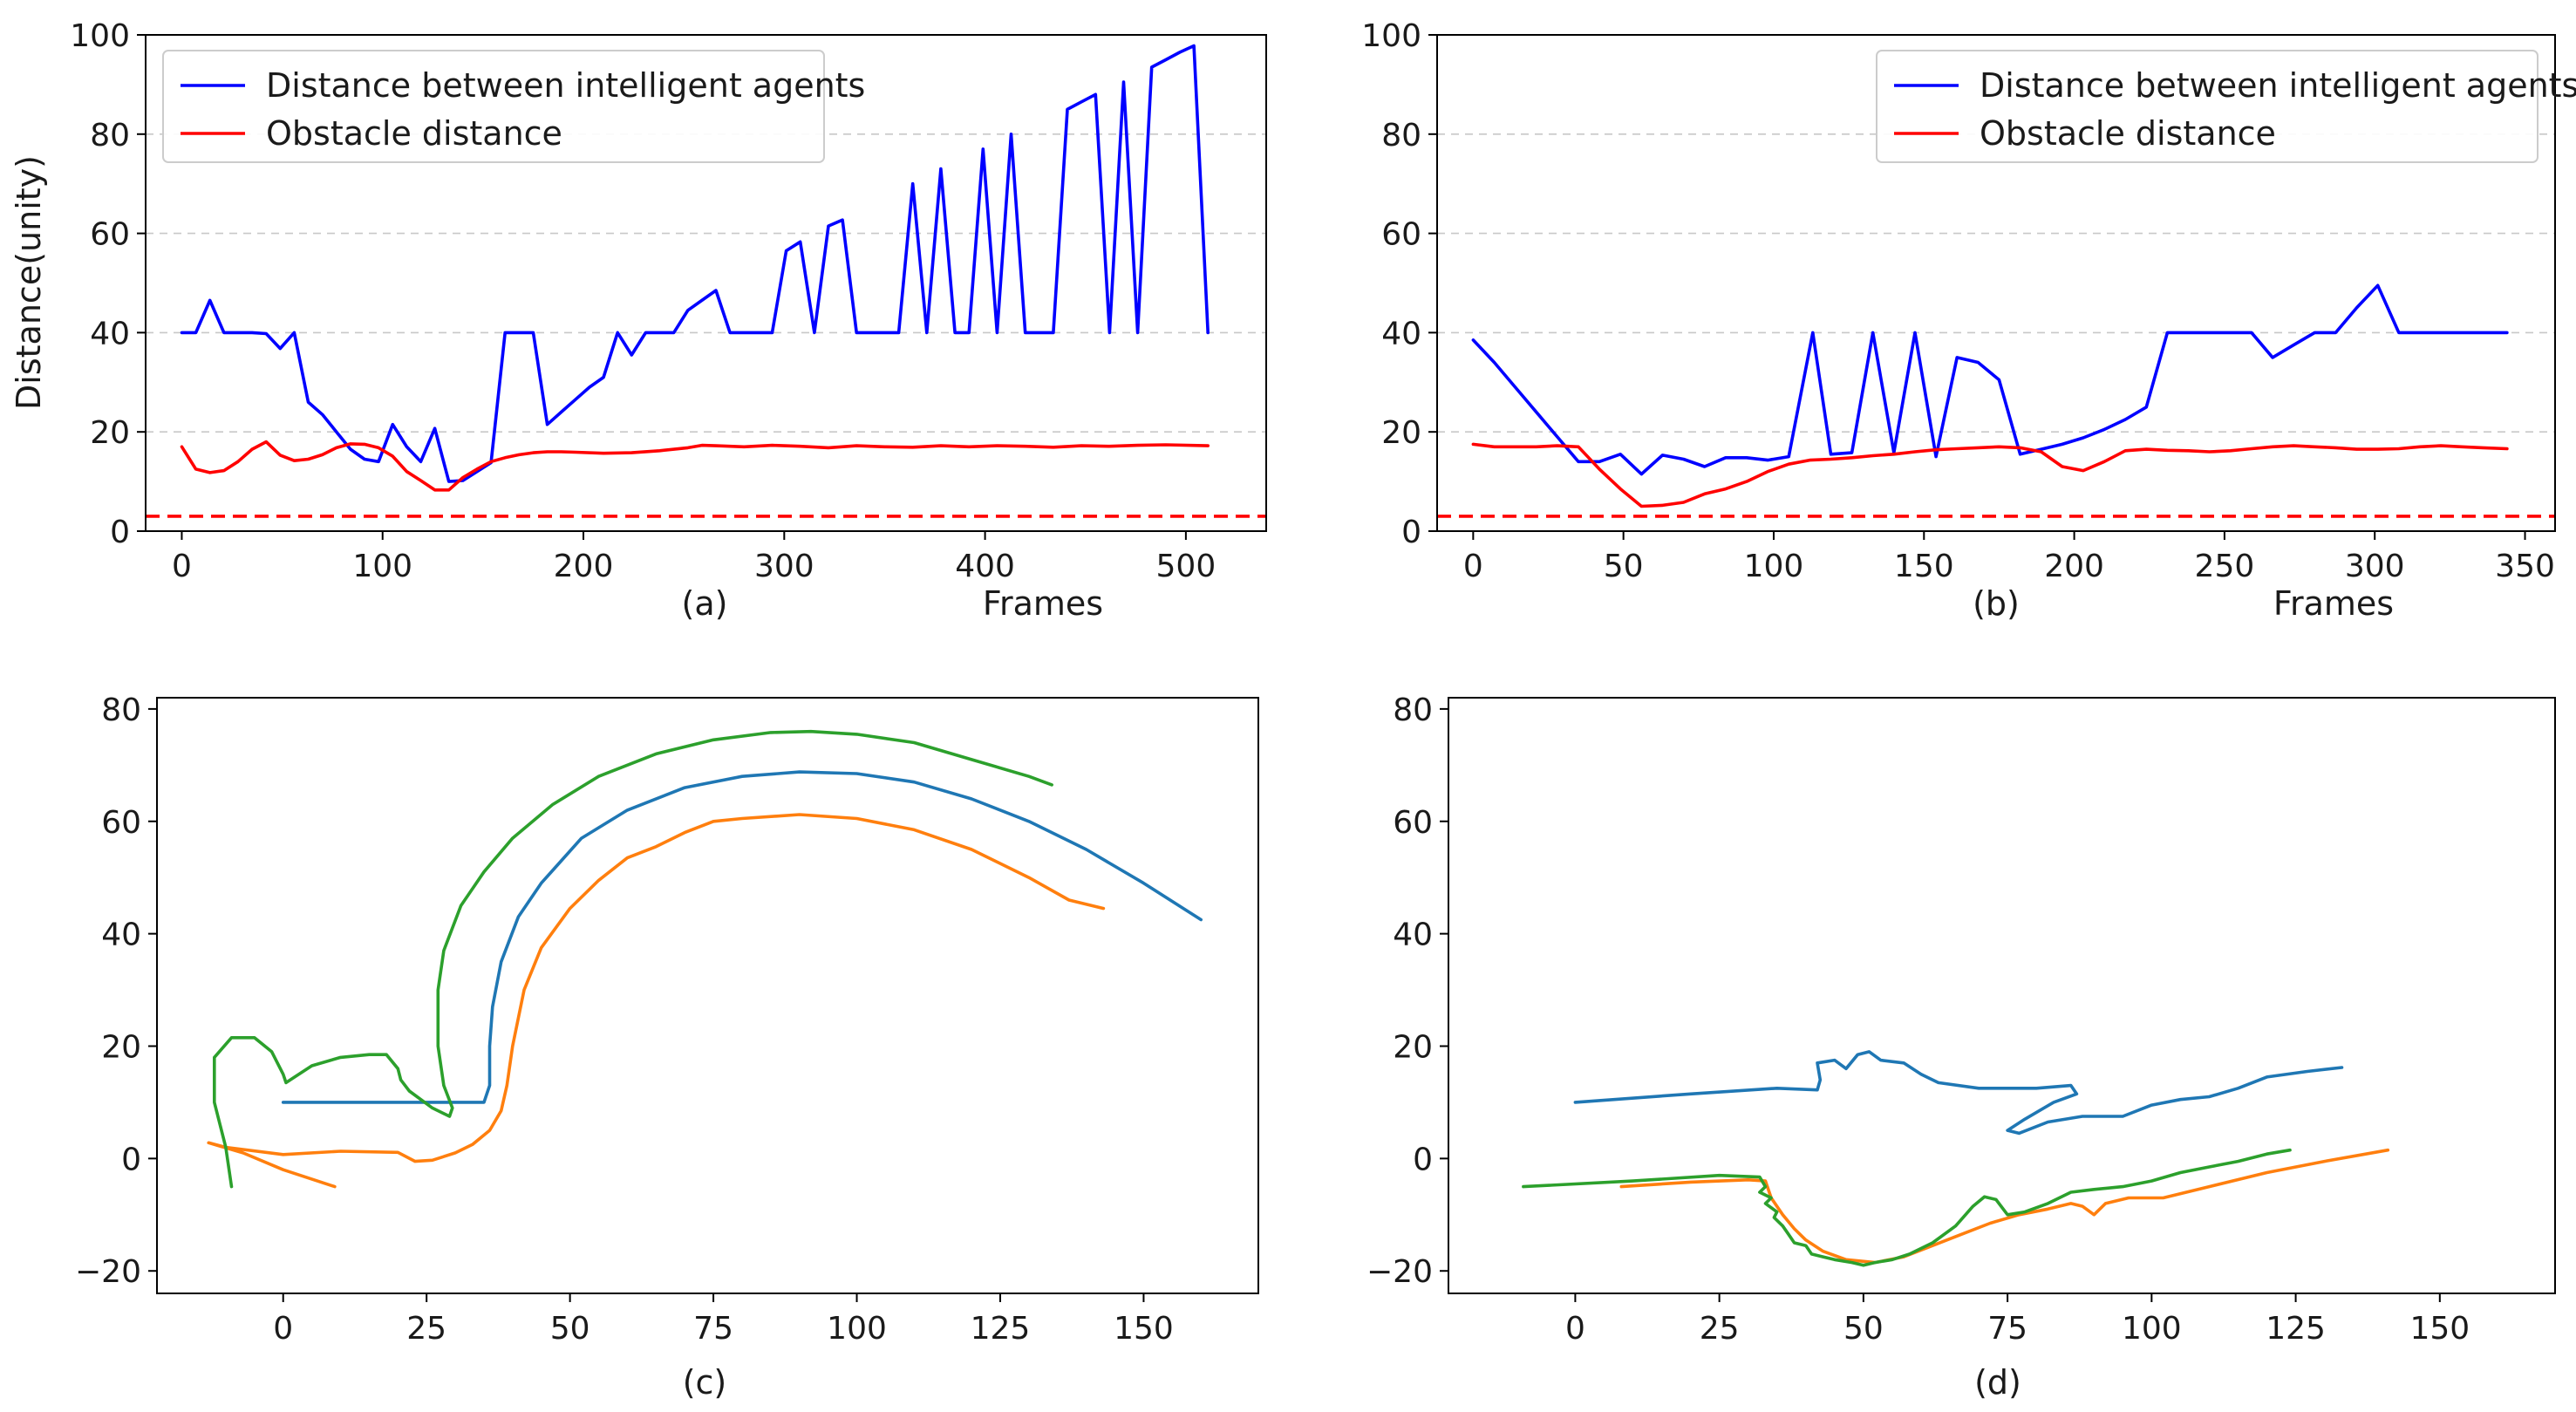  What do you see at coordinates (705, 1382) in the screenshot?
I see `panel-caption: (c)` at bounding box center [705, 1382].